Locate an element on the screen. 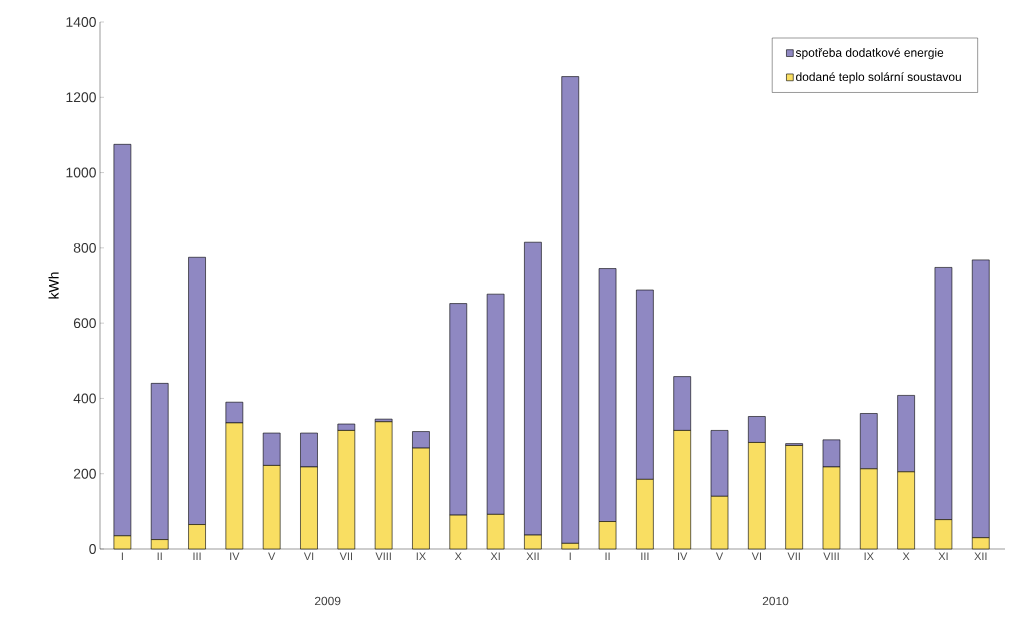 This screenshot has height=618, width=1017. y-tick-label: 1200 is located at coordinates (81, 97).